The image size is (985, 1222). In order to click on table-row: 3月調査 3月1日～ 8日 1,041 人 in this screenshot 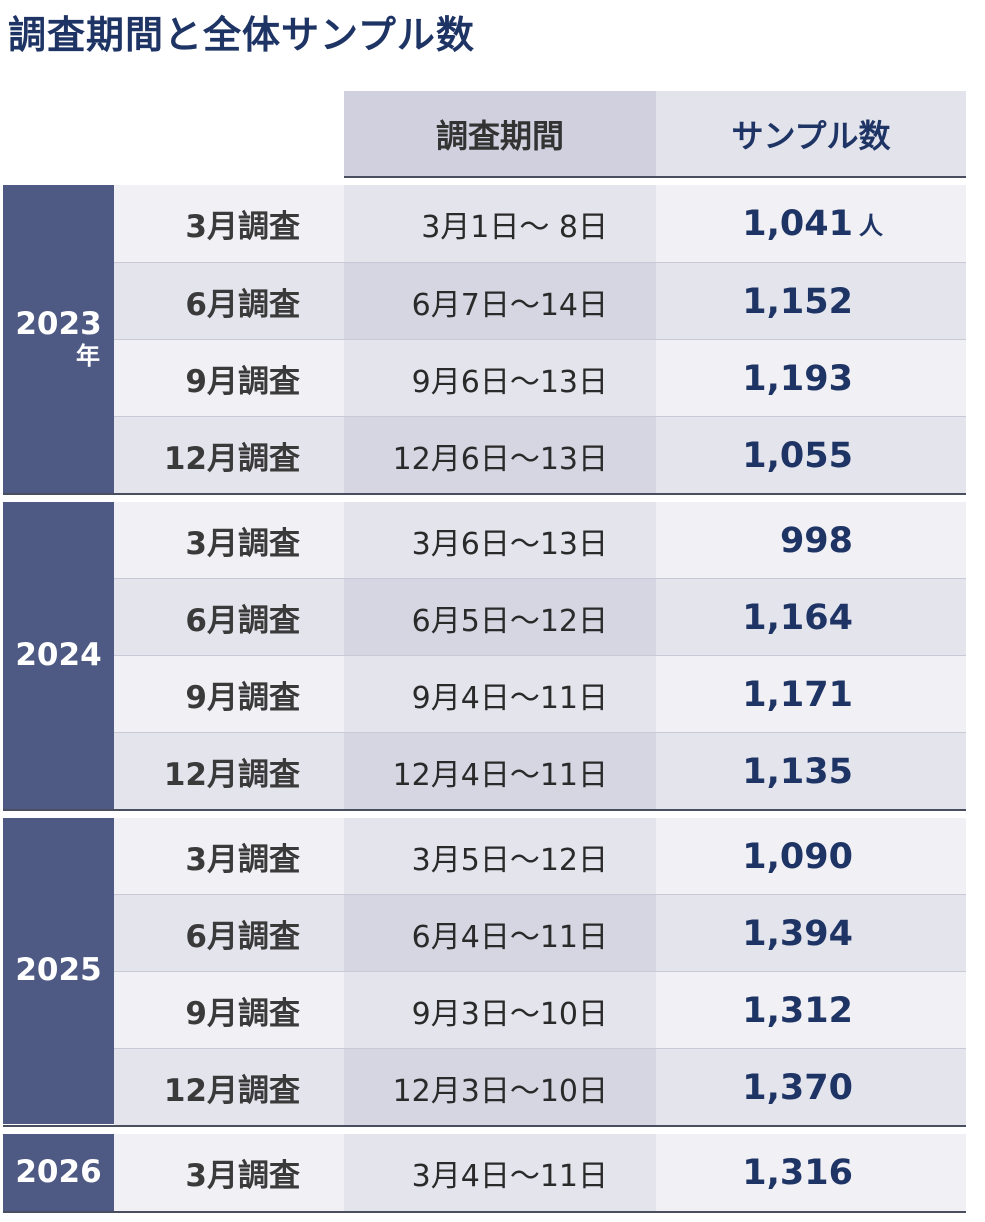, I will do `click(540, 223)`.